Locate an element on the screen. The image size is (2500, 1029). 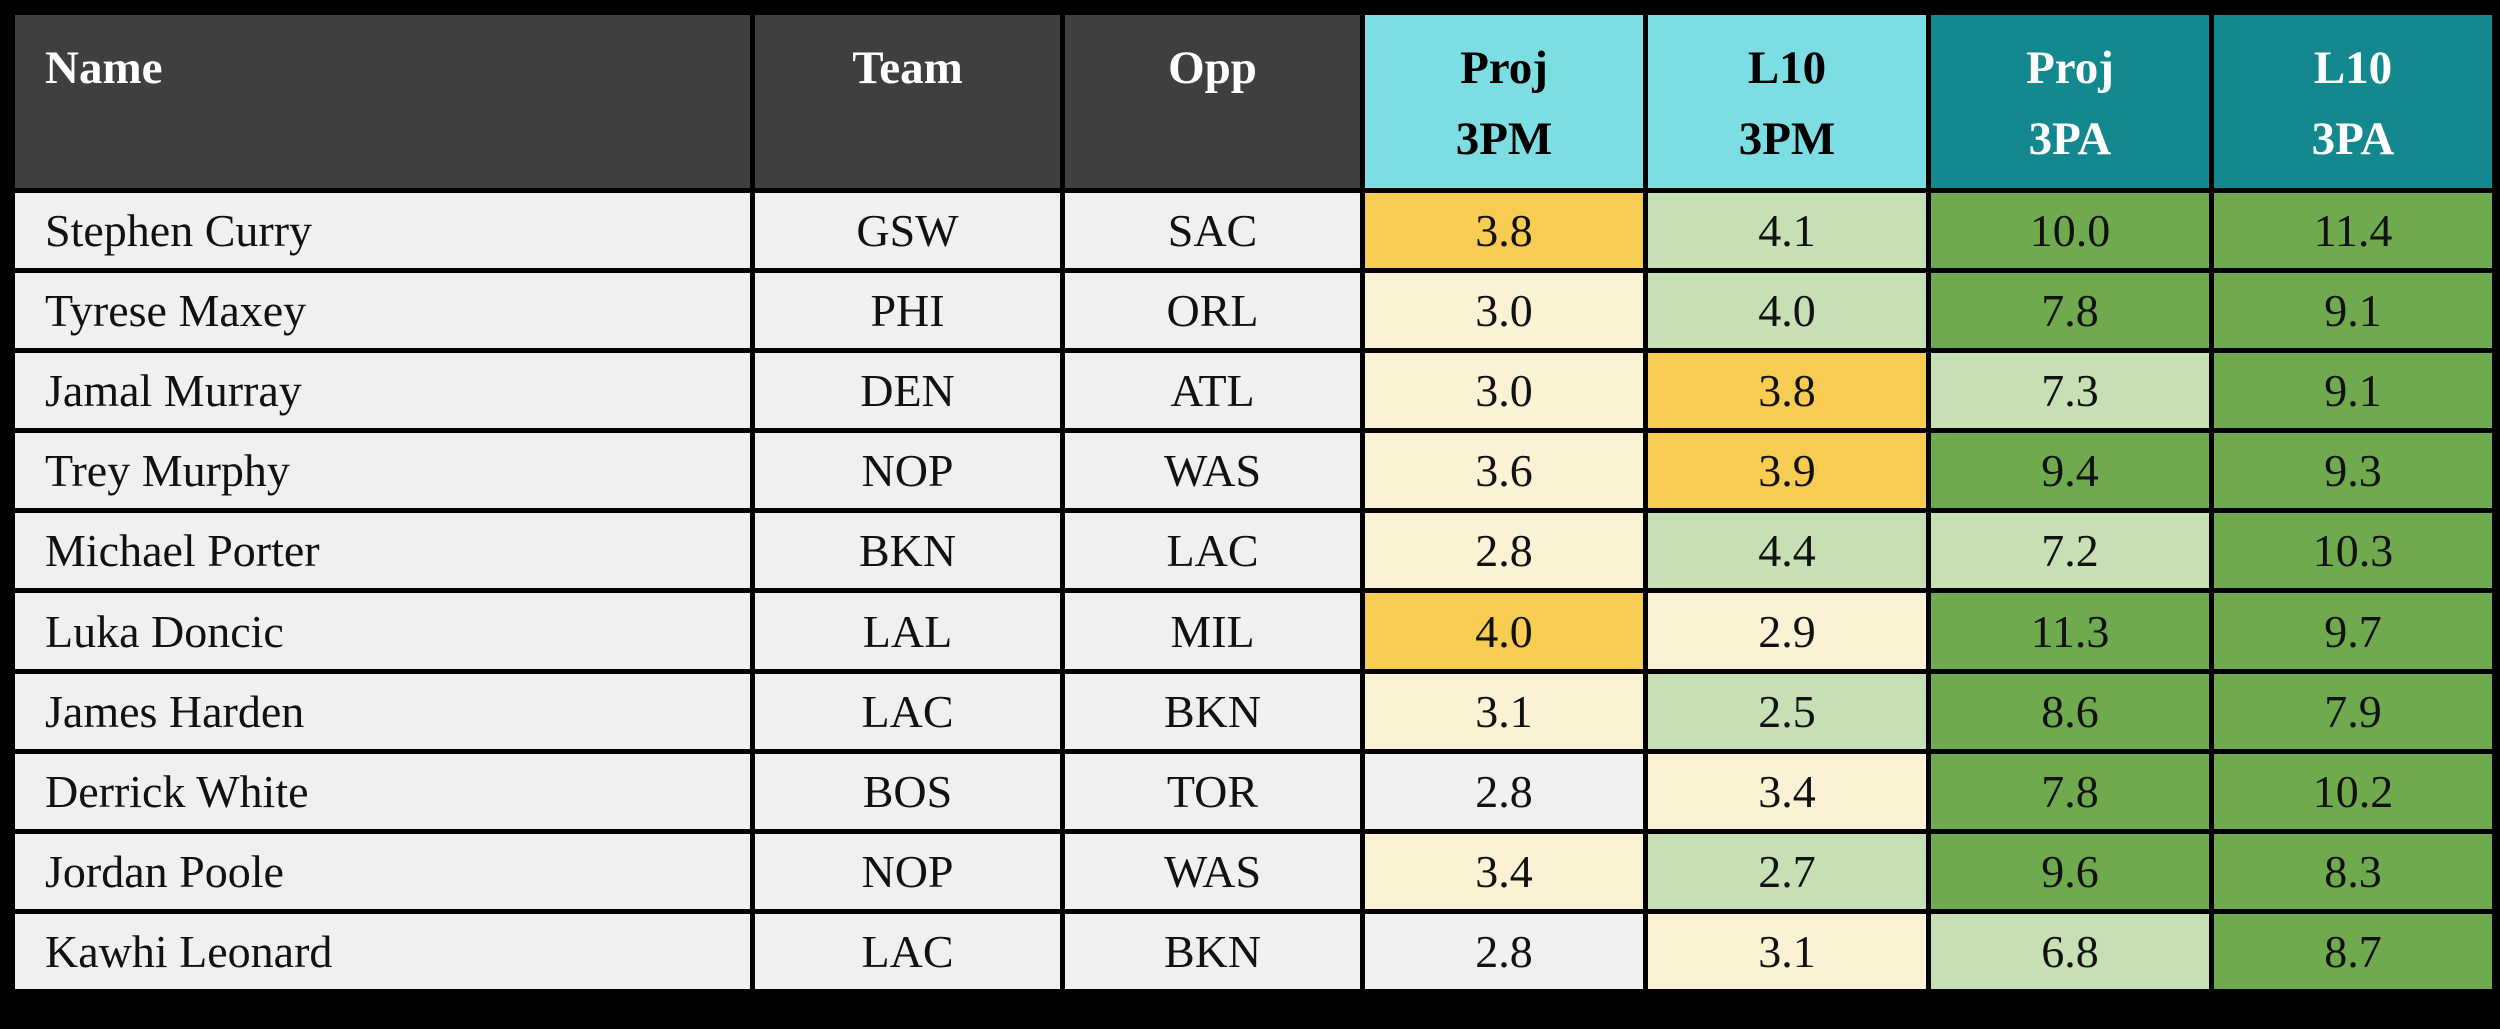
proj-3pm-cell: 3.4 is located at coordinates (1504, 871).